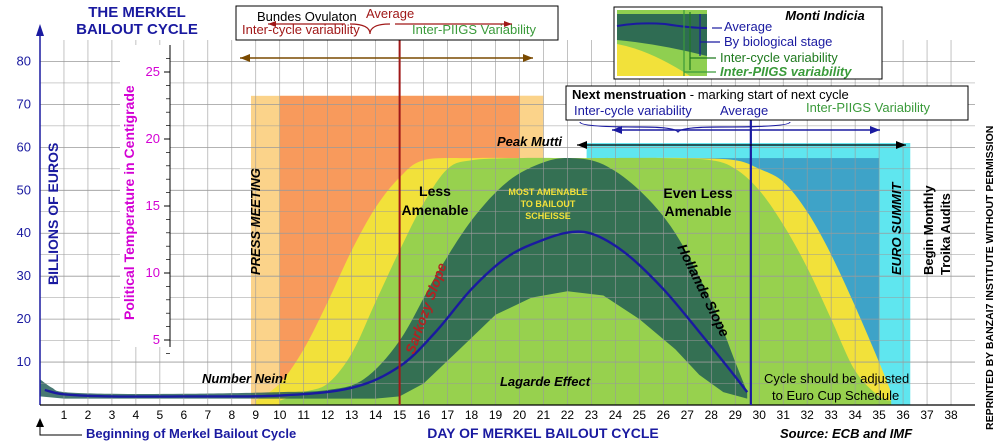 The image size is (1000, 445). I want to click on x-tick-label: 8, so click(231, 415).